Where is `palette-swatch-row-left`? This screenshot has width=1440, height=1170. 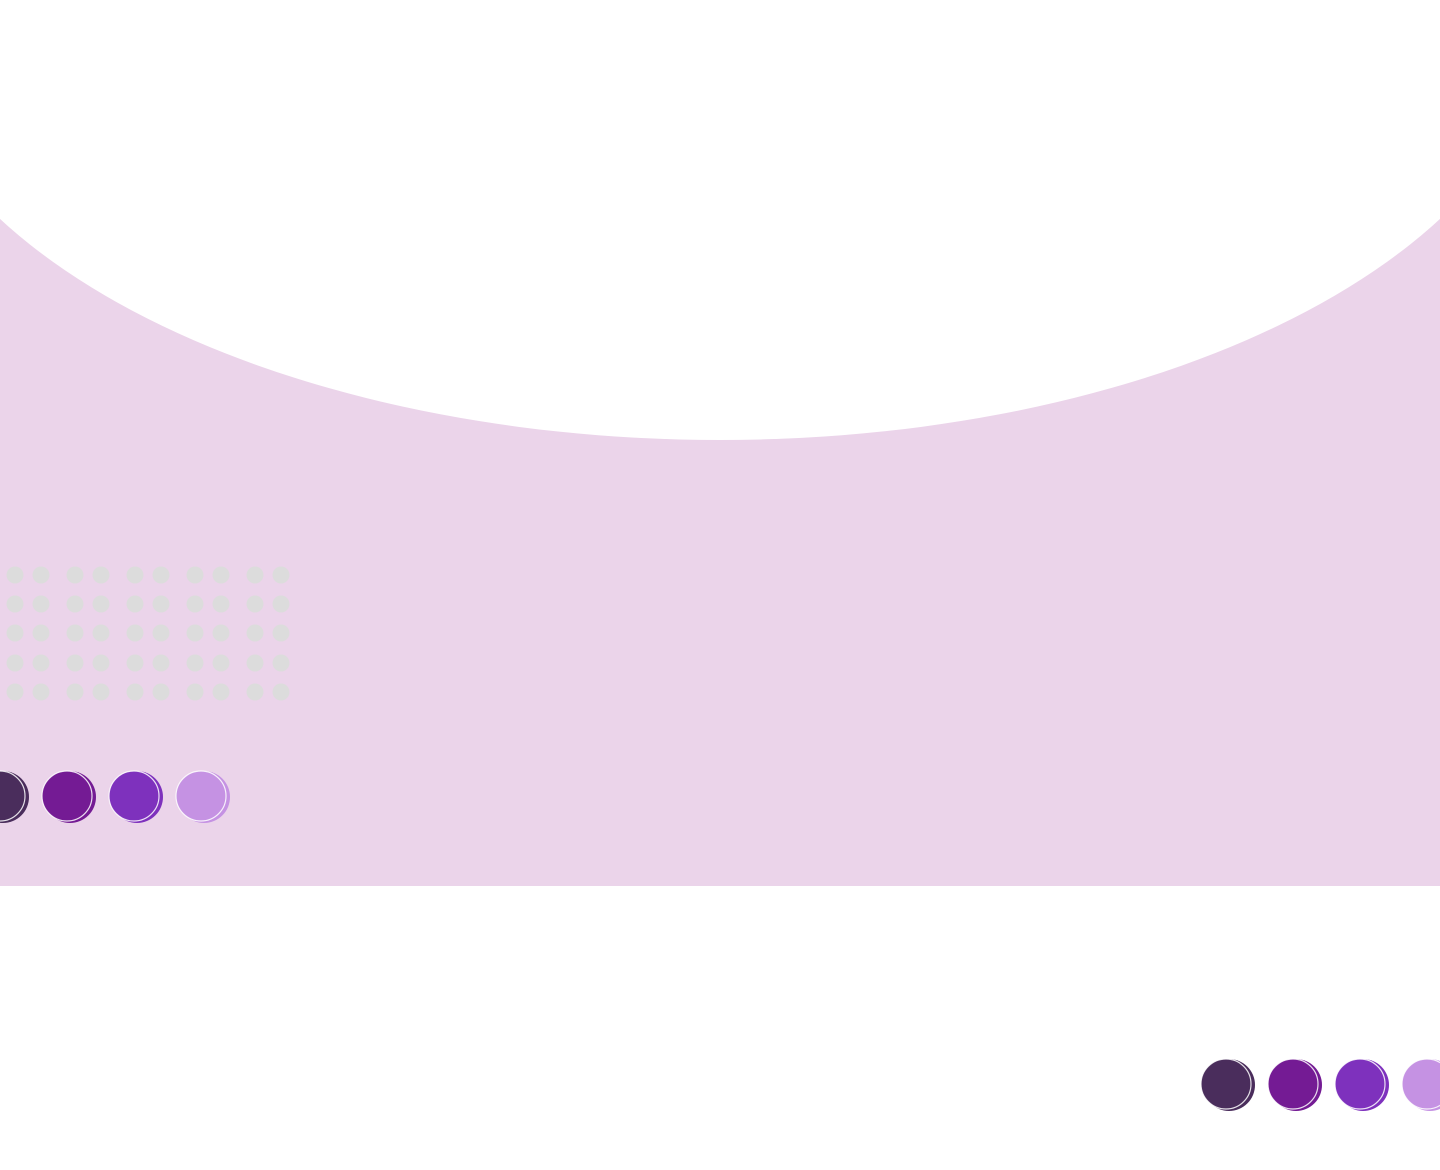
palette-swatch-row-left is located at coordinates (125, 797).